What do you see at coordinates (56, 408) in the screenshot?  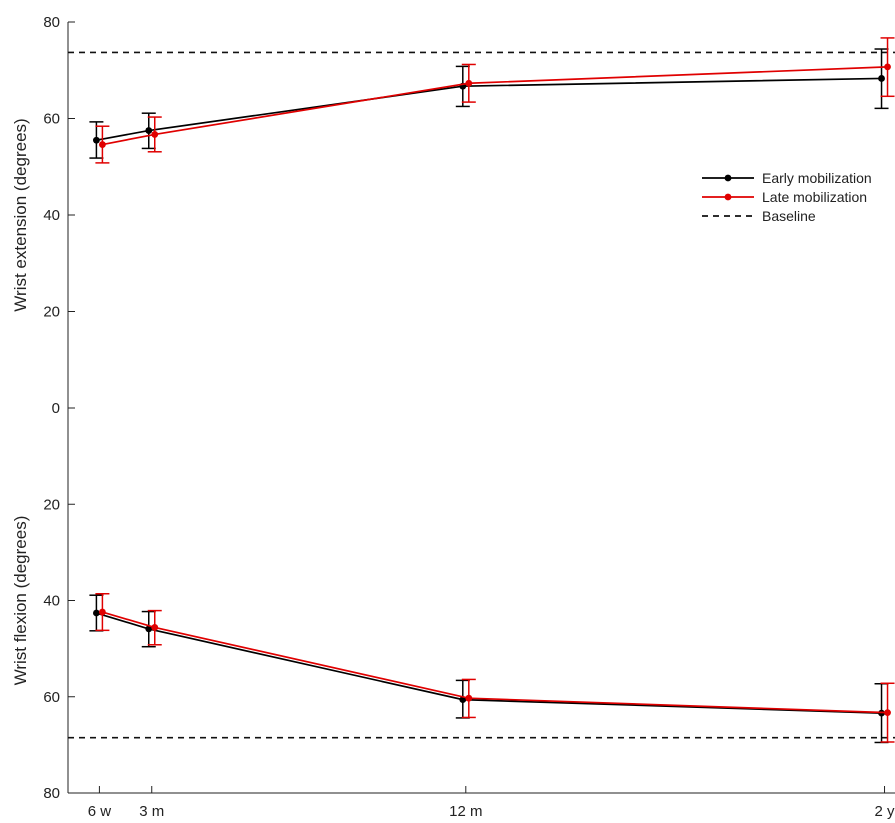 I see `y-tick-label: 0` at bounding box center [56, 408].